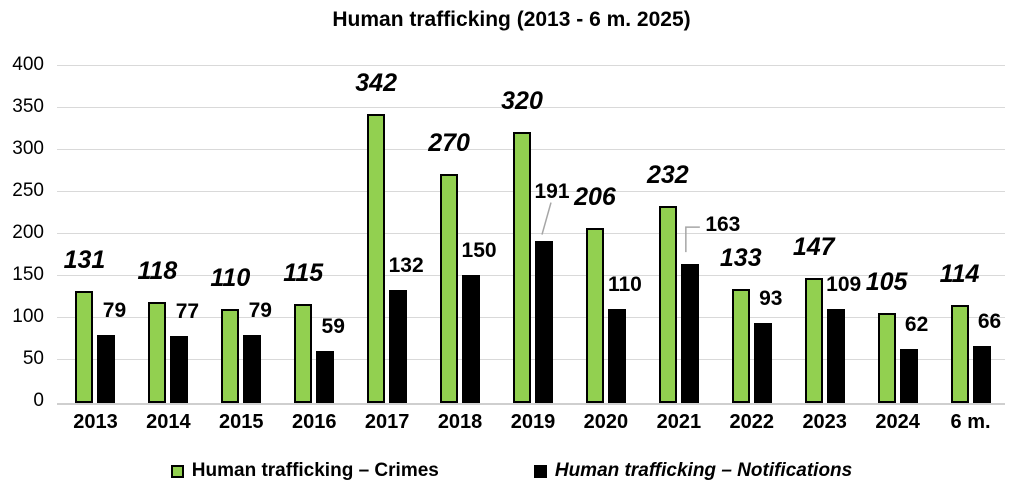  What do you see at coordinates (95, 422) in the screenshot?
I see `x-axis-label-2013: 2013` at bounding box center [95, 422].